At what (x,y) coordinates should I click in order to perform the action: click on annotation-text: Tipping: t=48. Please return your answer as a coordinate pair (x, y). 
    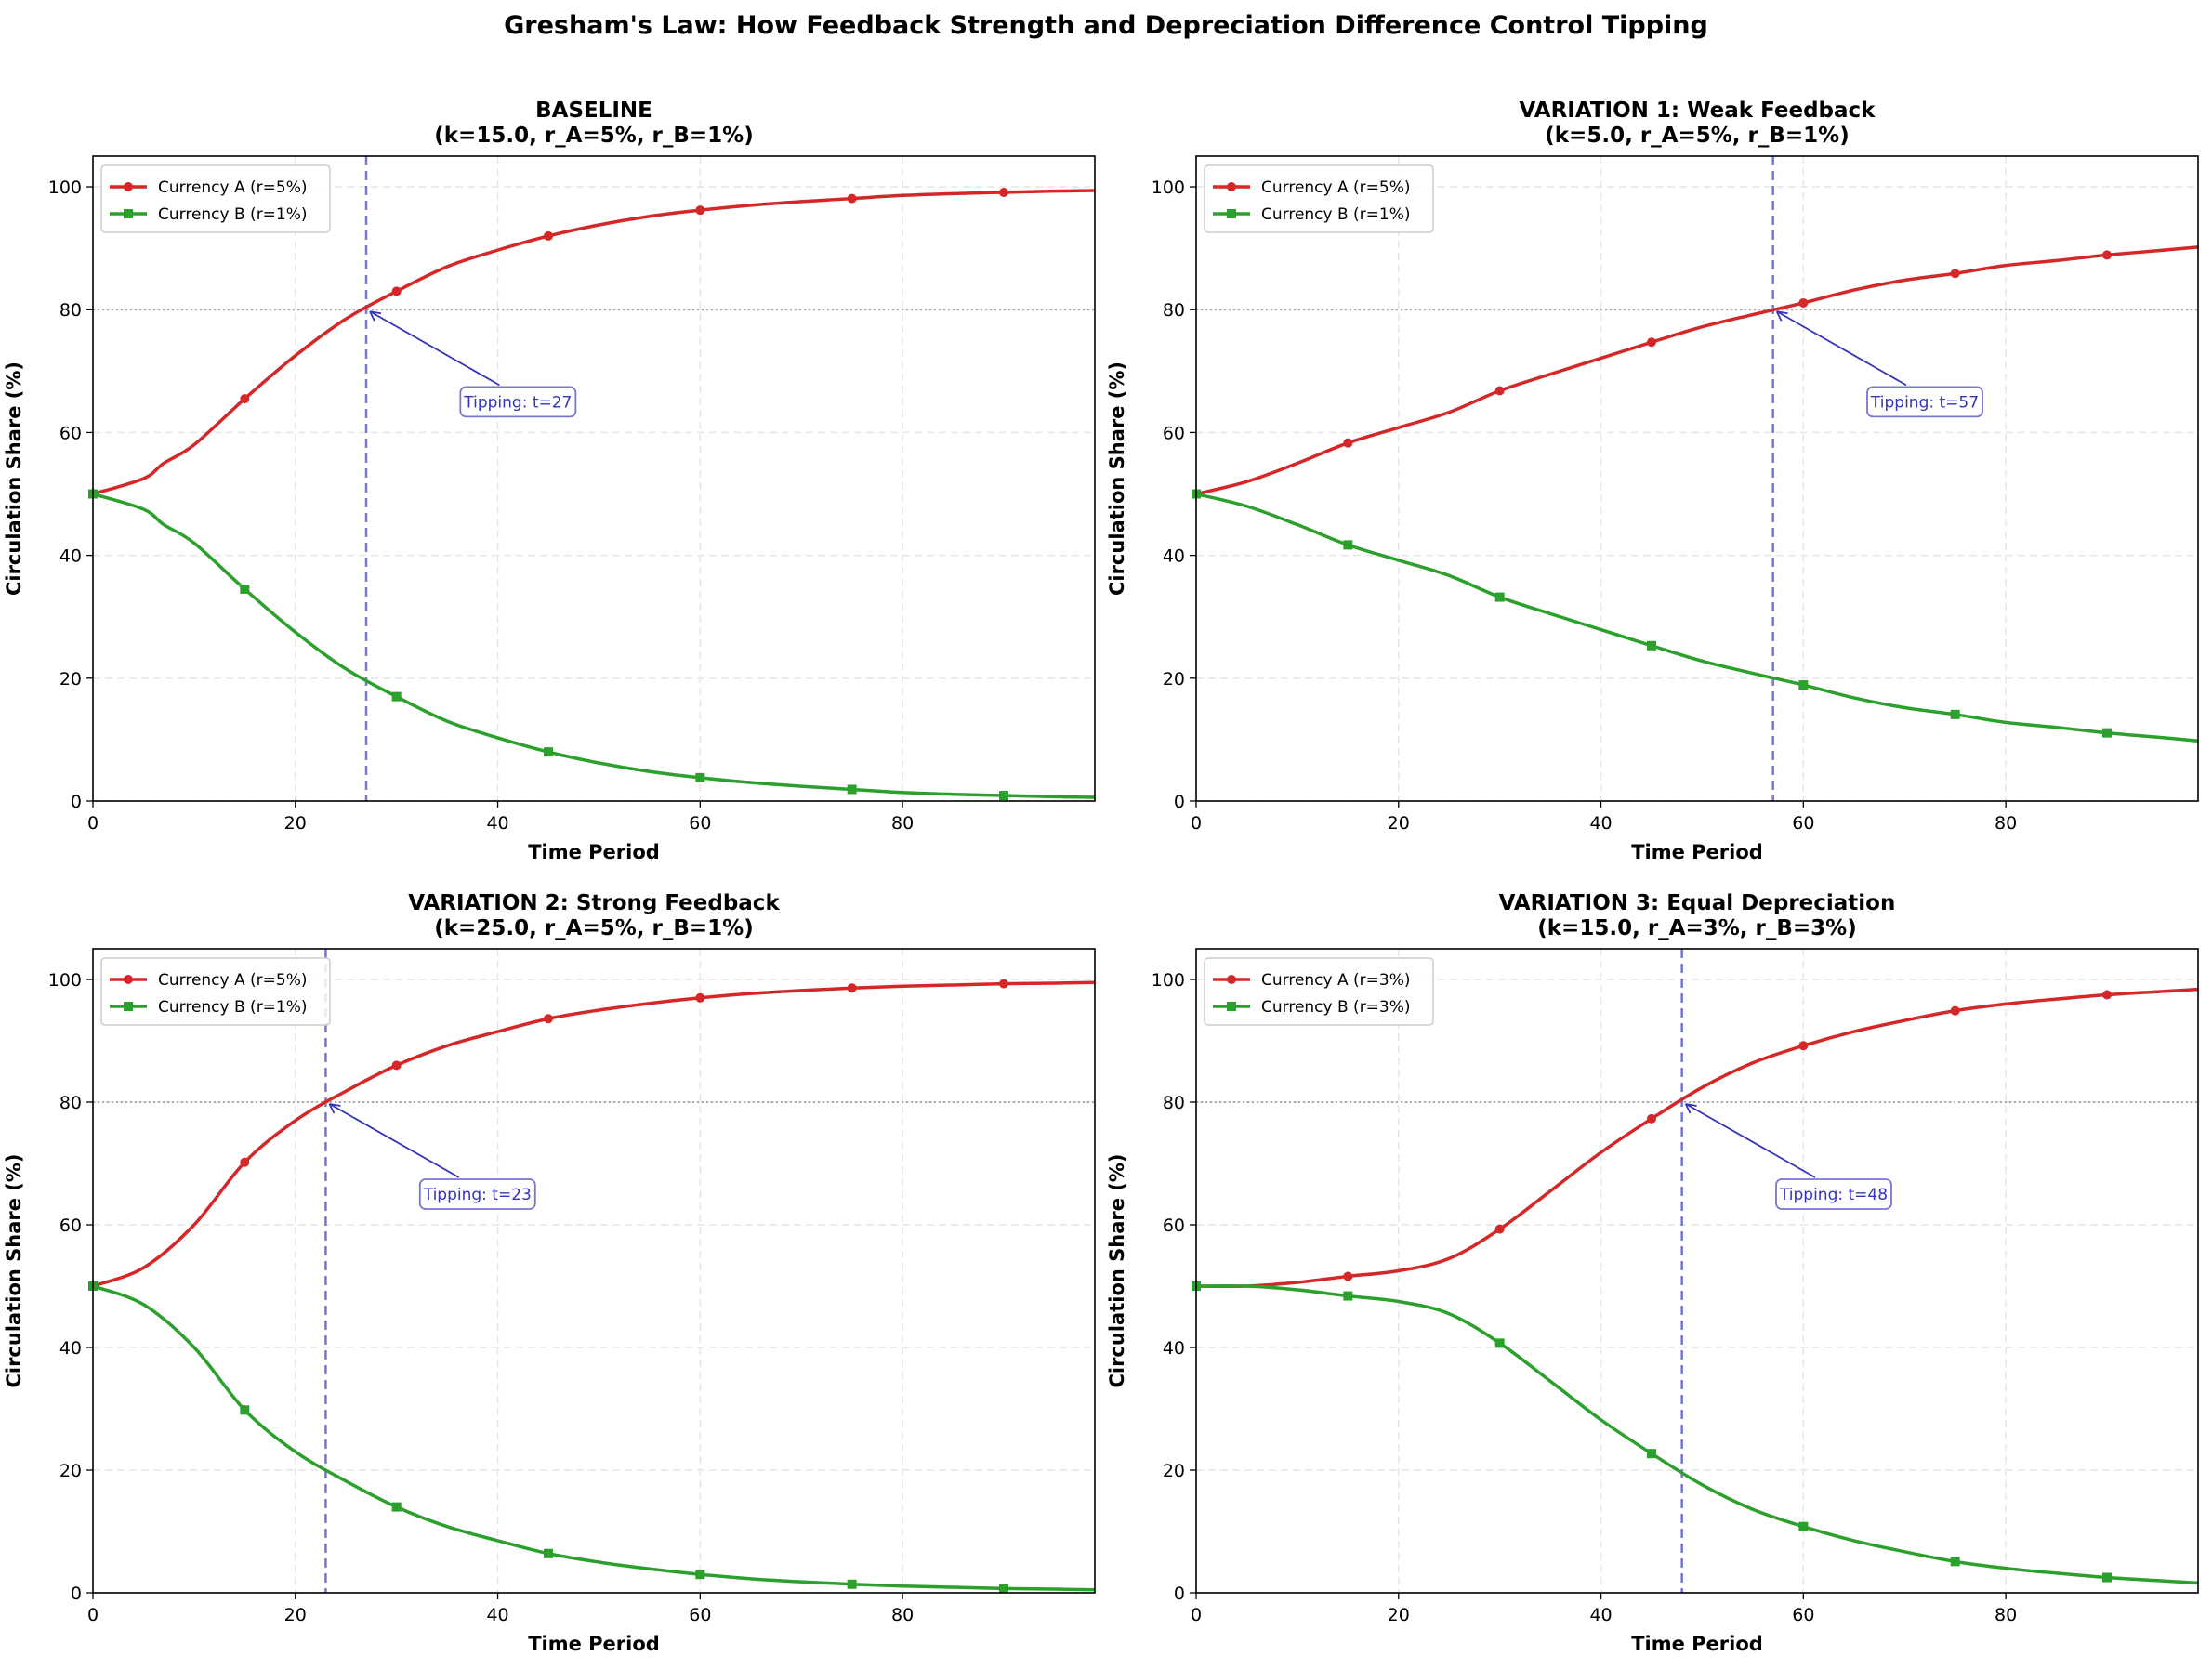
    Looking at the image, I should click on (1833, 1195).